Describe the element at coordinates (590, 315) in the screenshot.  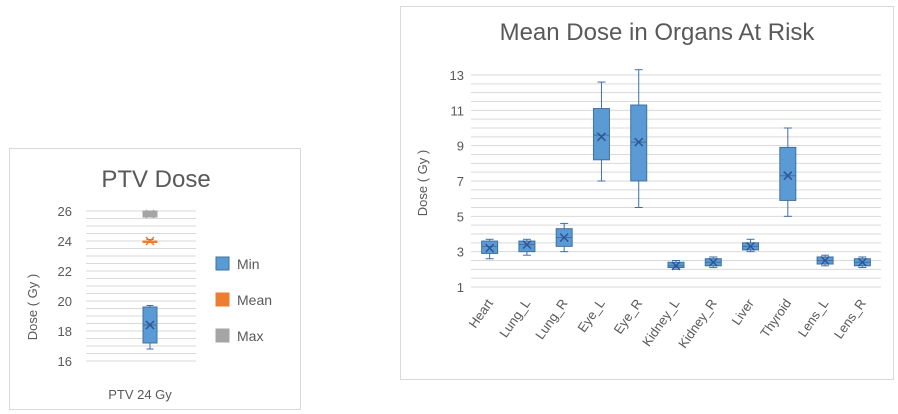
I see `category-label: Eye_L` at that location.